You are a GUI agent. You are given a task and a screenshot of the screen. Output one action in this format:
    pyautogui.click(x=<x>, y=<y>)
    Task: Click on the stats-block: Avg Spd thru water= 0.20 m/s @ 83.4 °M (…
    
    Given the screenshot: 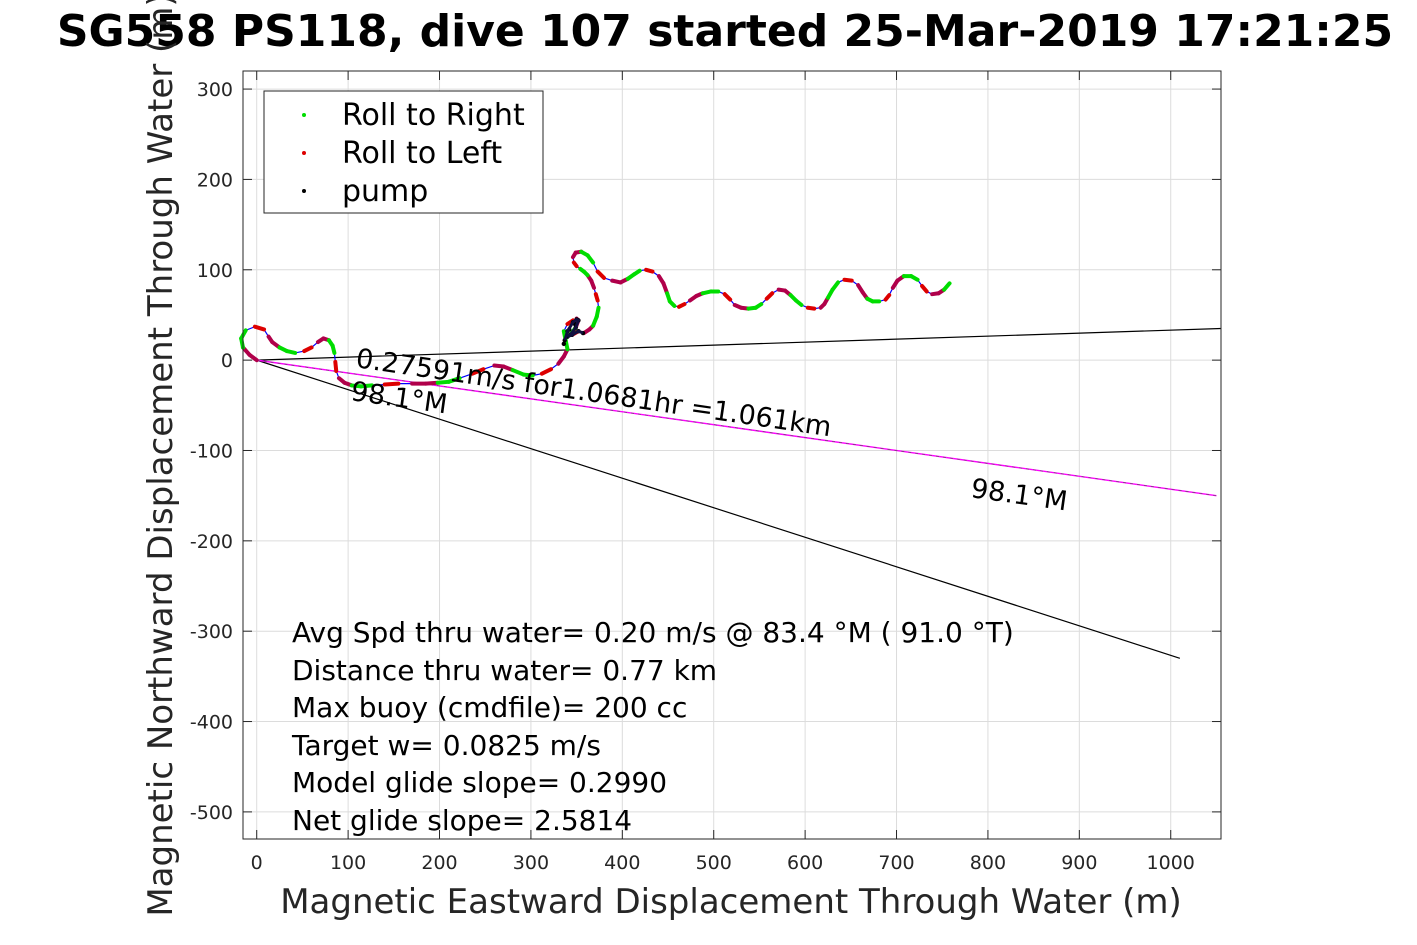 What is the action you would take?
    pyautogui.click(x=652, y=726)
    